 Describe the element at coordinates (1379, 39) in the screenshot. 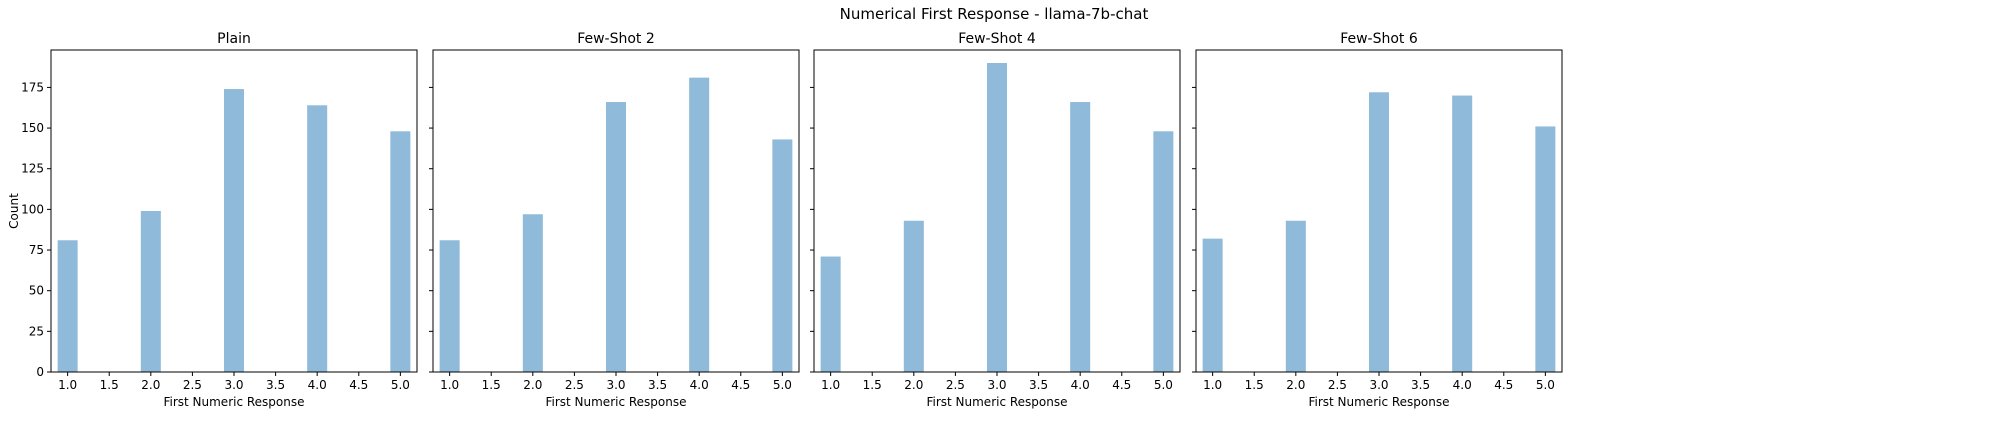

I see `panel-title: Few-Shot 6` at that location.